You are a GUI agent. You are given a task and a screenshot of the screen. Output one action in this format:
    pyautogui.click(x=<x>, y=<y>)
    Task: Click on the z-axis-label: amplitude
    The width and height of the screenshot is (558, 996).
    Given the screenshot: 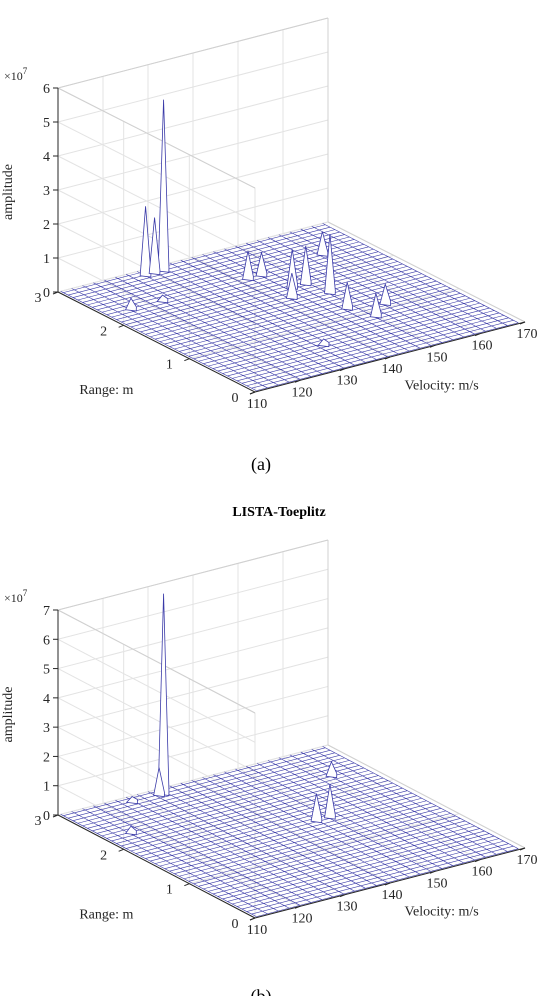 What is the action you would take?
    pyautogui.click(x=8, y=192)
    